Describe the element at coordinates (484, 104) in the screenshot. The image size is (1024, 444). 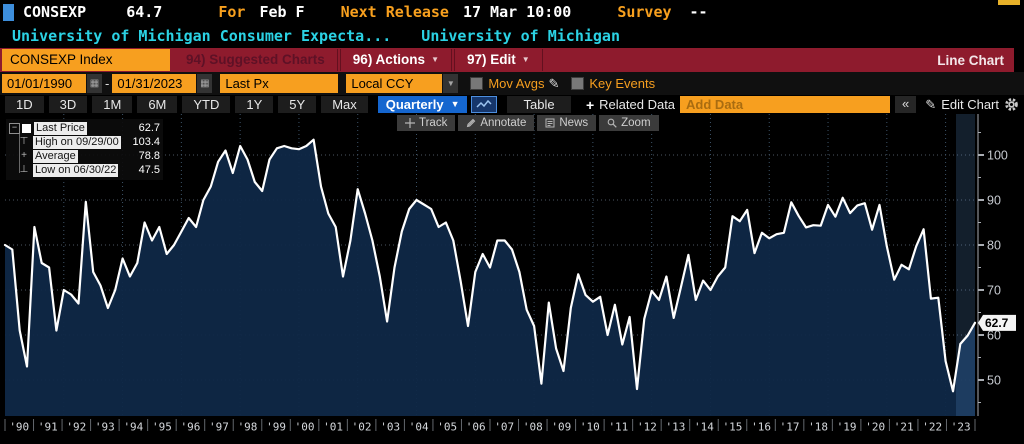
I see `line-chart-icon-button` at that location.